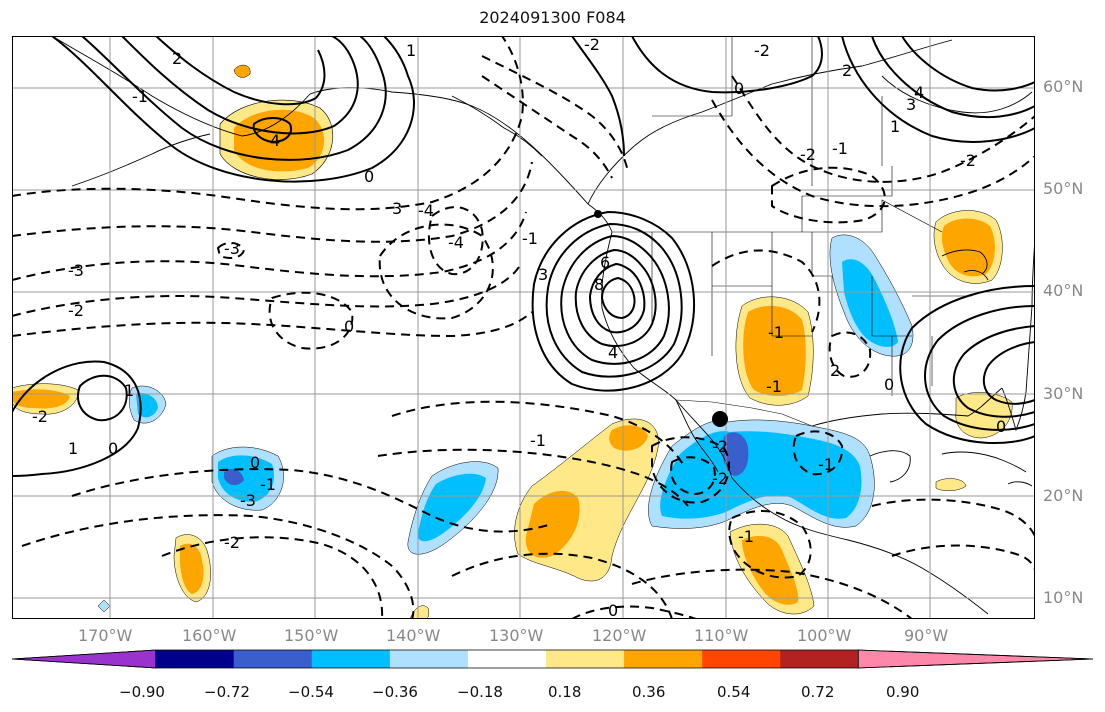 The height and width of the screenshot is (712, 1105). I want to click on negative-anomaly-plains-core, so click(870, 303).